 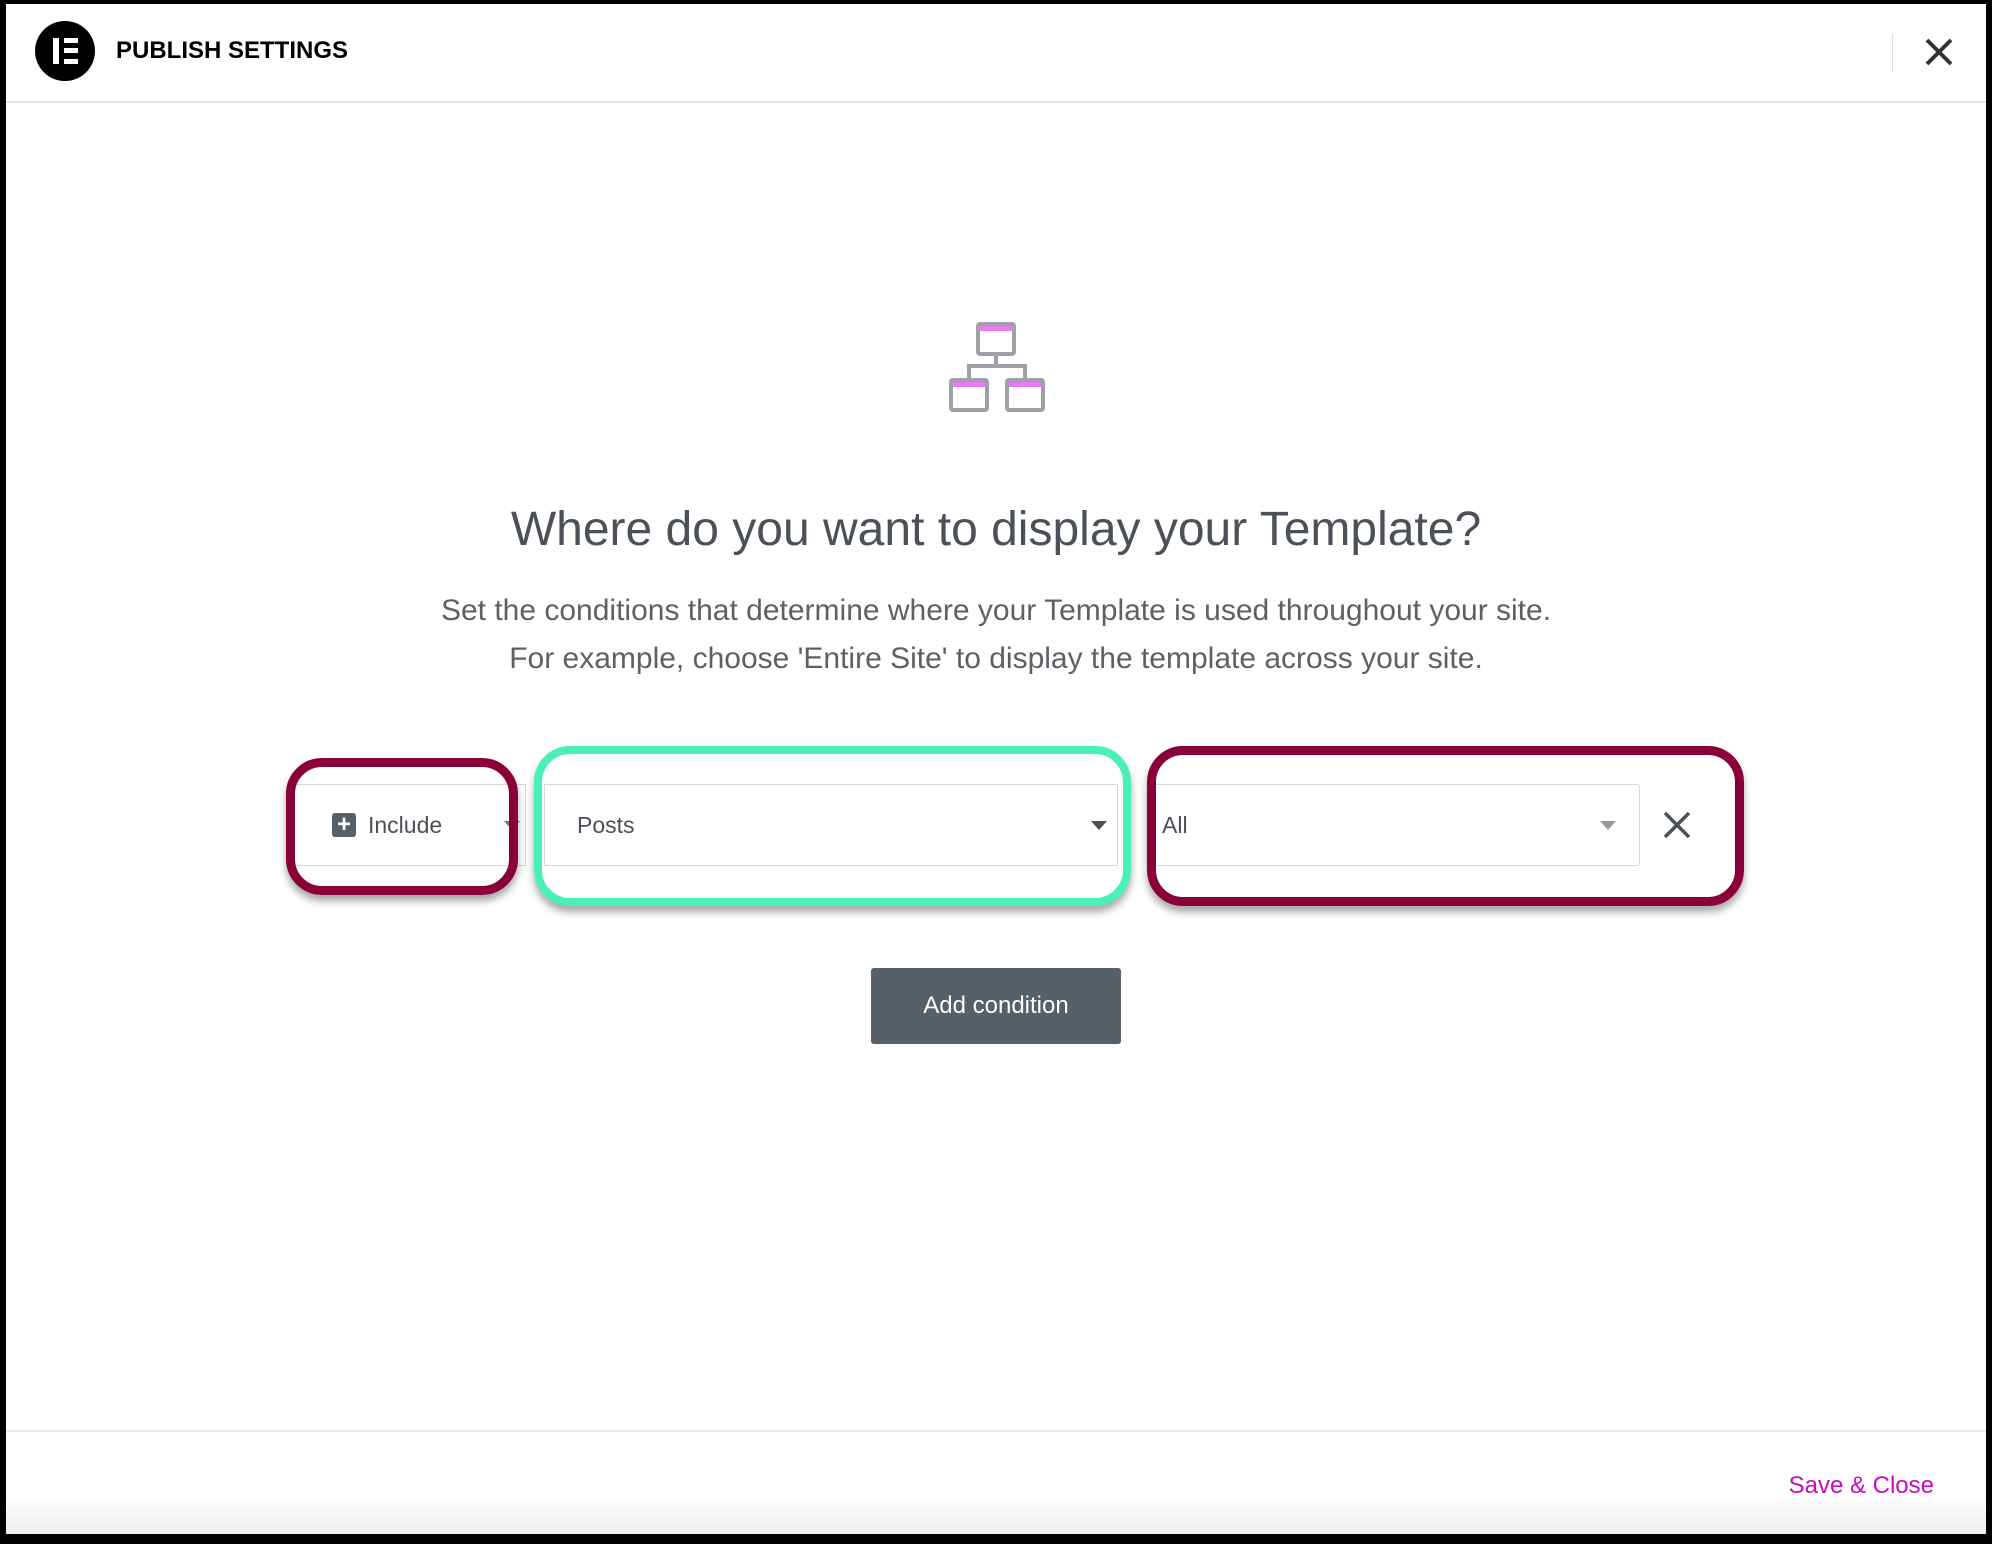 What do you see at coordinates (1175, 824) in the screenshot?
I see `condition-scope-value: All` at bounding box center [1175, 824].